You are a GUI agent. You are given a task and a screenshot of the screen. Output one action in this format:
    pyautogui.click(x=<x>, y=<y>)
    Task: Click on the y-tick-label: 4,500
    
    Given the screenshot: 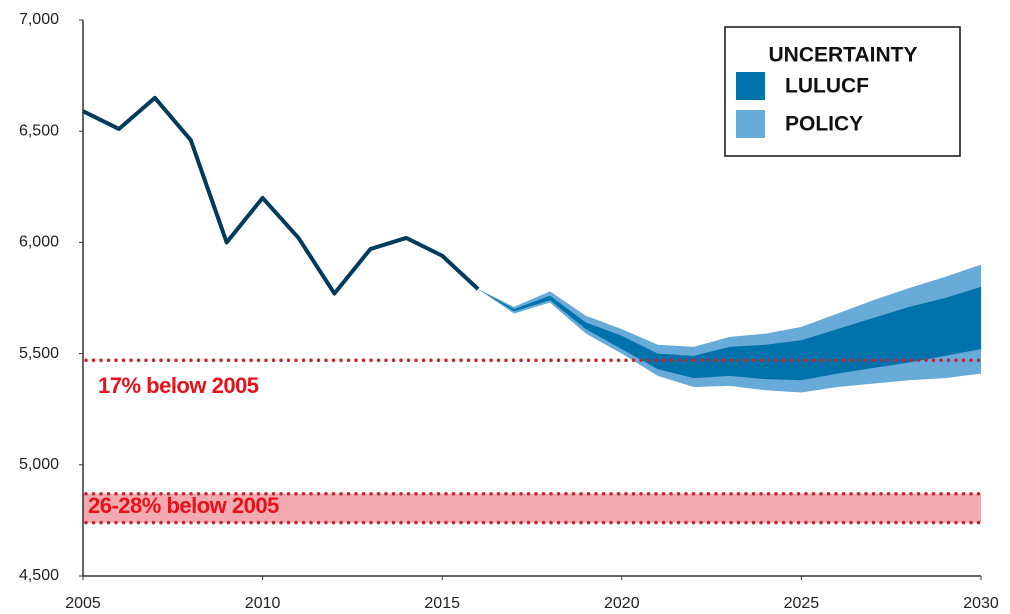 What is the action you would take?
    pyautogui.click(x=39, y=575)
    